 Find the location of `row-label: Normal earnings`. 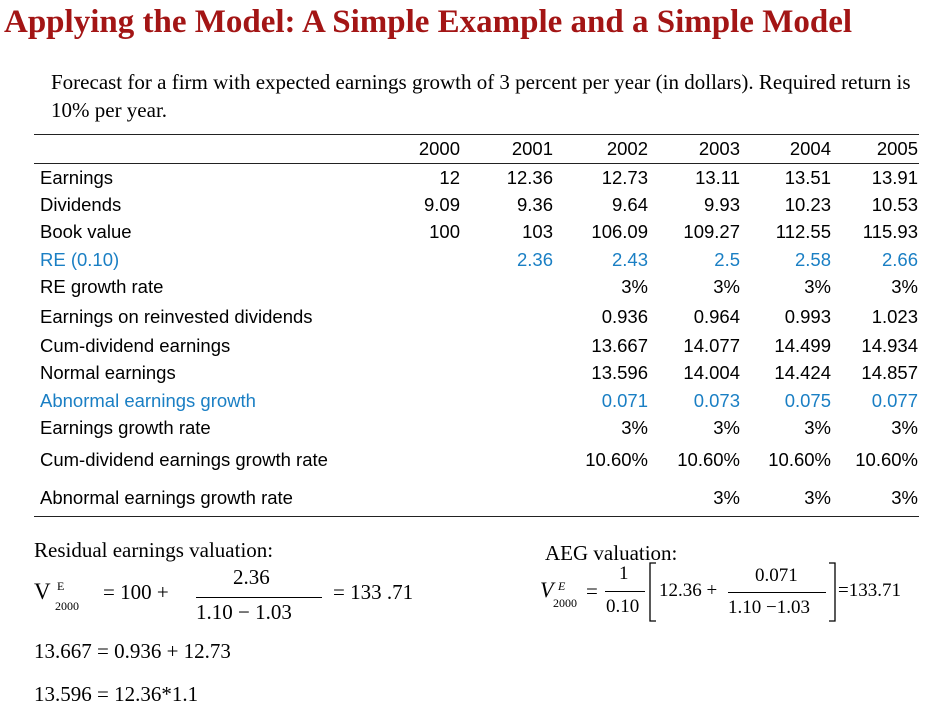

row-label: Normal earnings is located at coordinates (108, 372).